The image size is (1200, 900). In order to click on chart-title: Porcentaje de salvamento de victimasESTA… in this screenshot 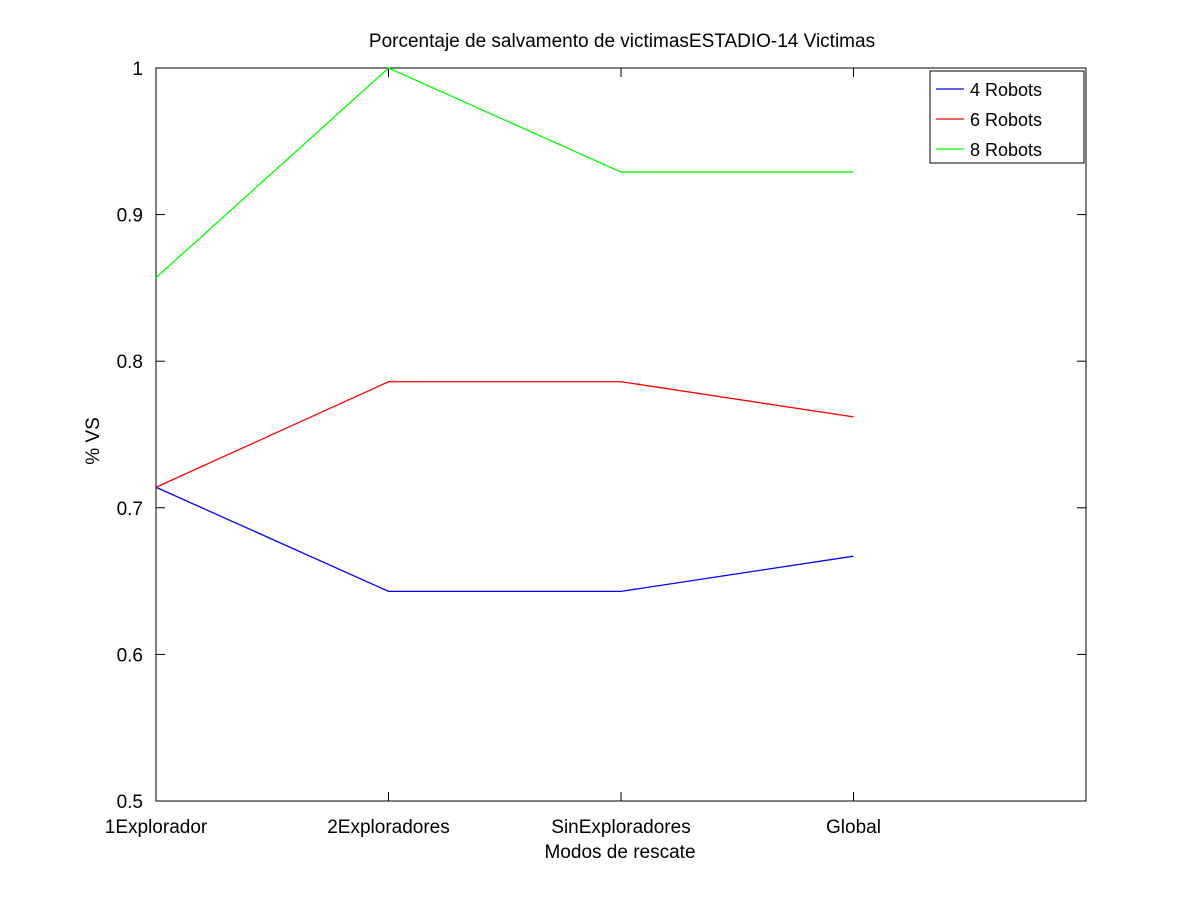, I will do `click(622, 41)`.